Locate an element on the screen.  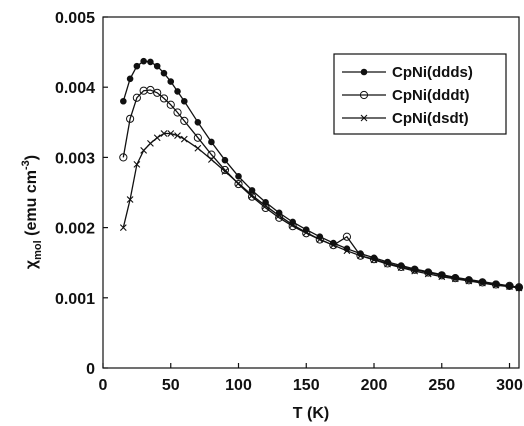
y-axis-label: χmol (emu cm-3) is located at coordinates (32, 212).